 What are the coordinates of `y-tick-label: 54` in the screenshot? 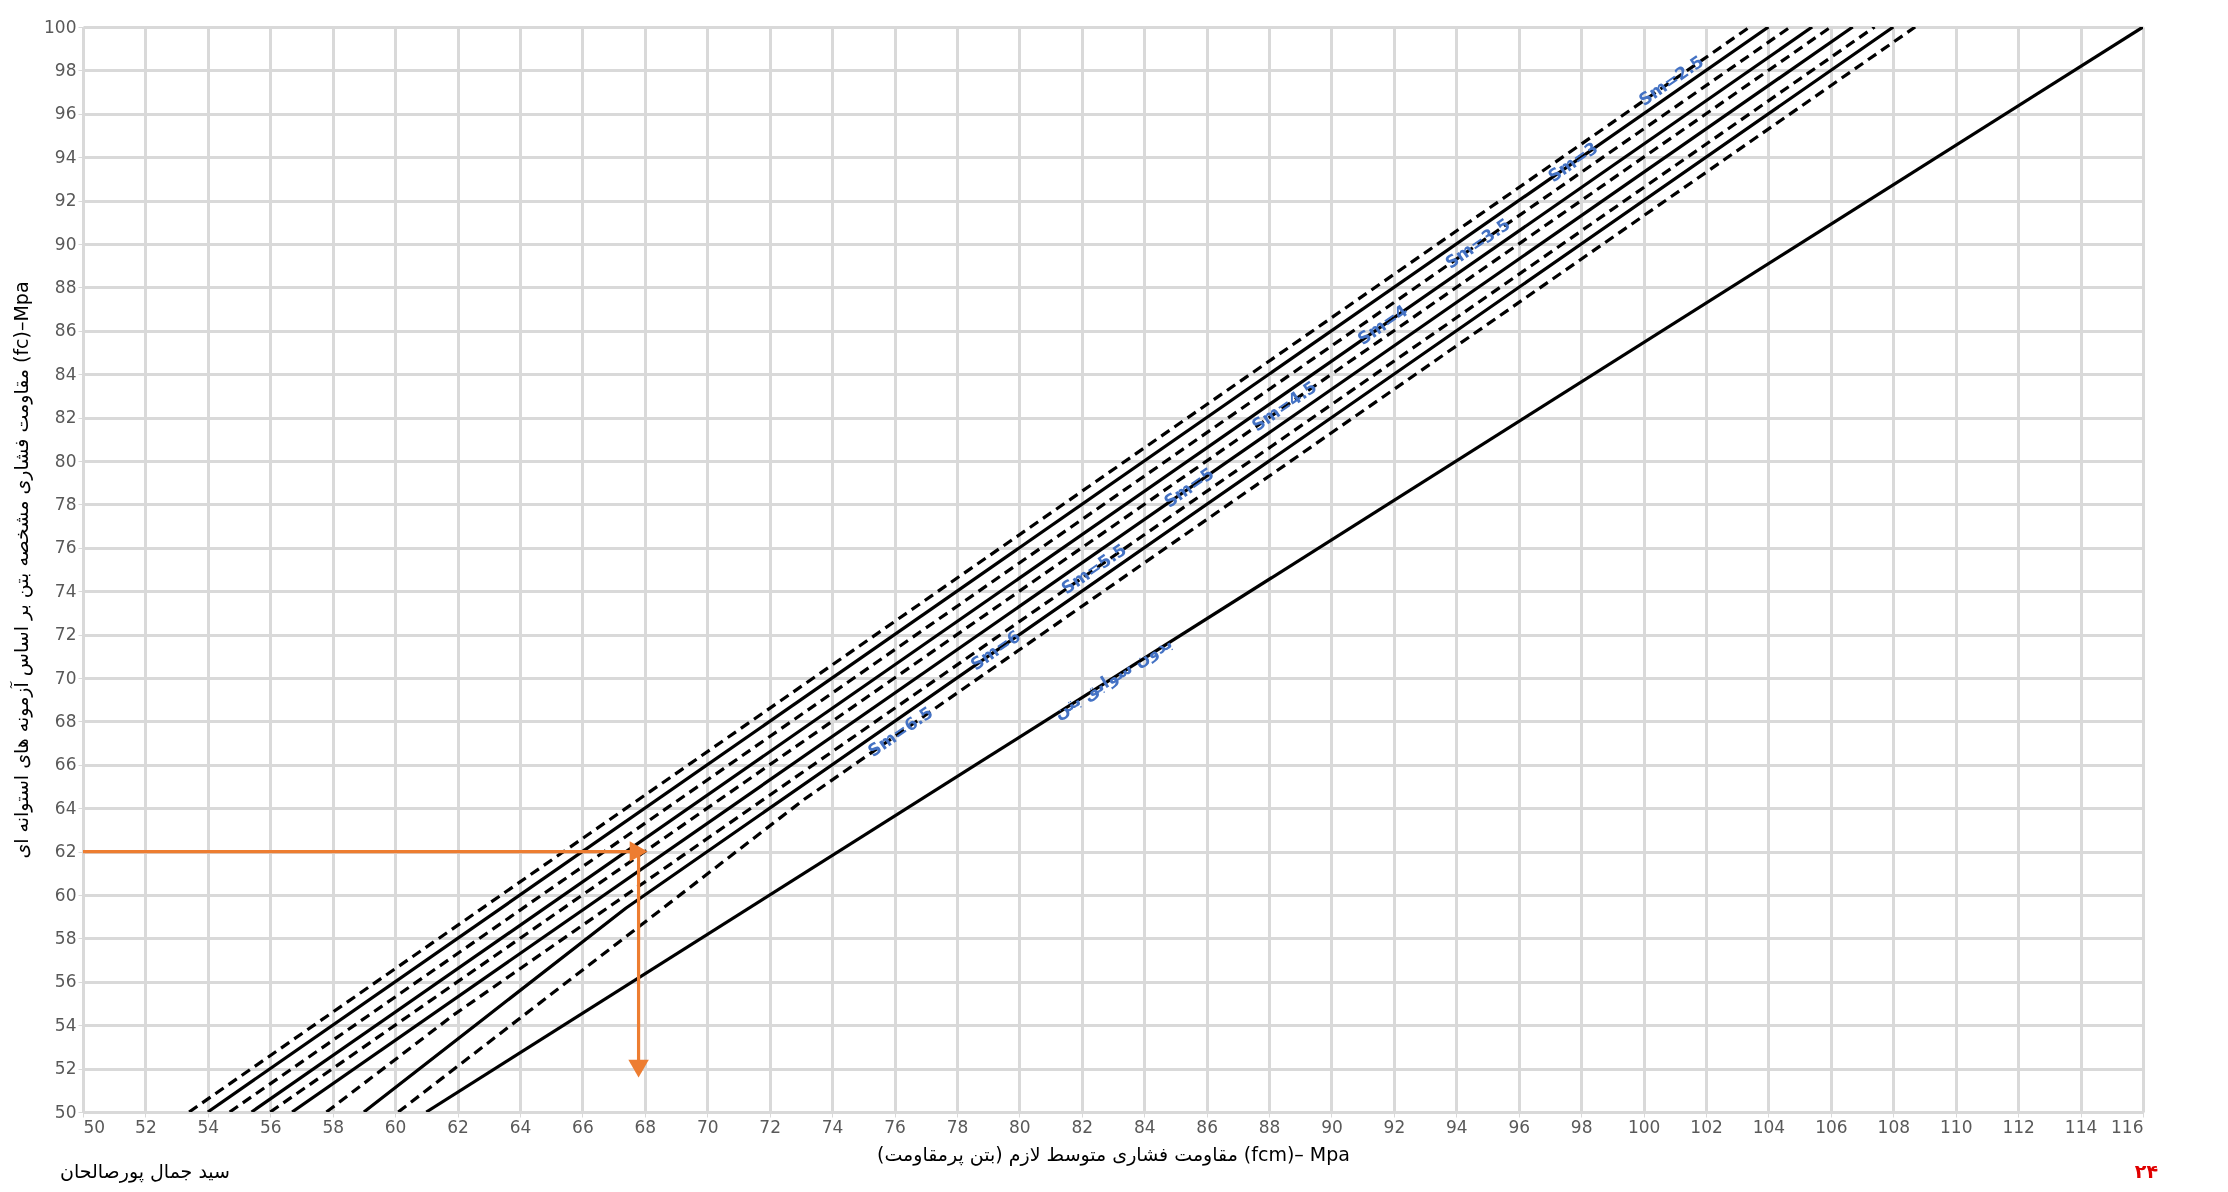 It's located at (65, 1024).